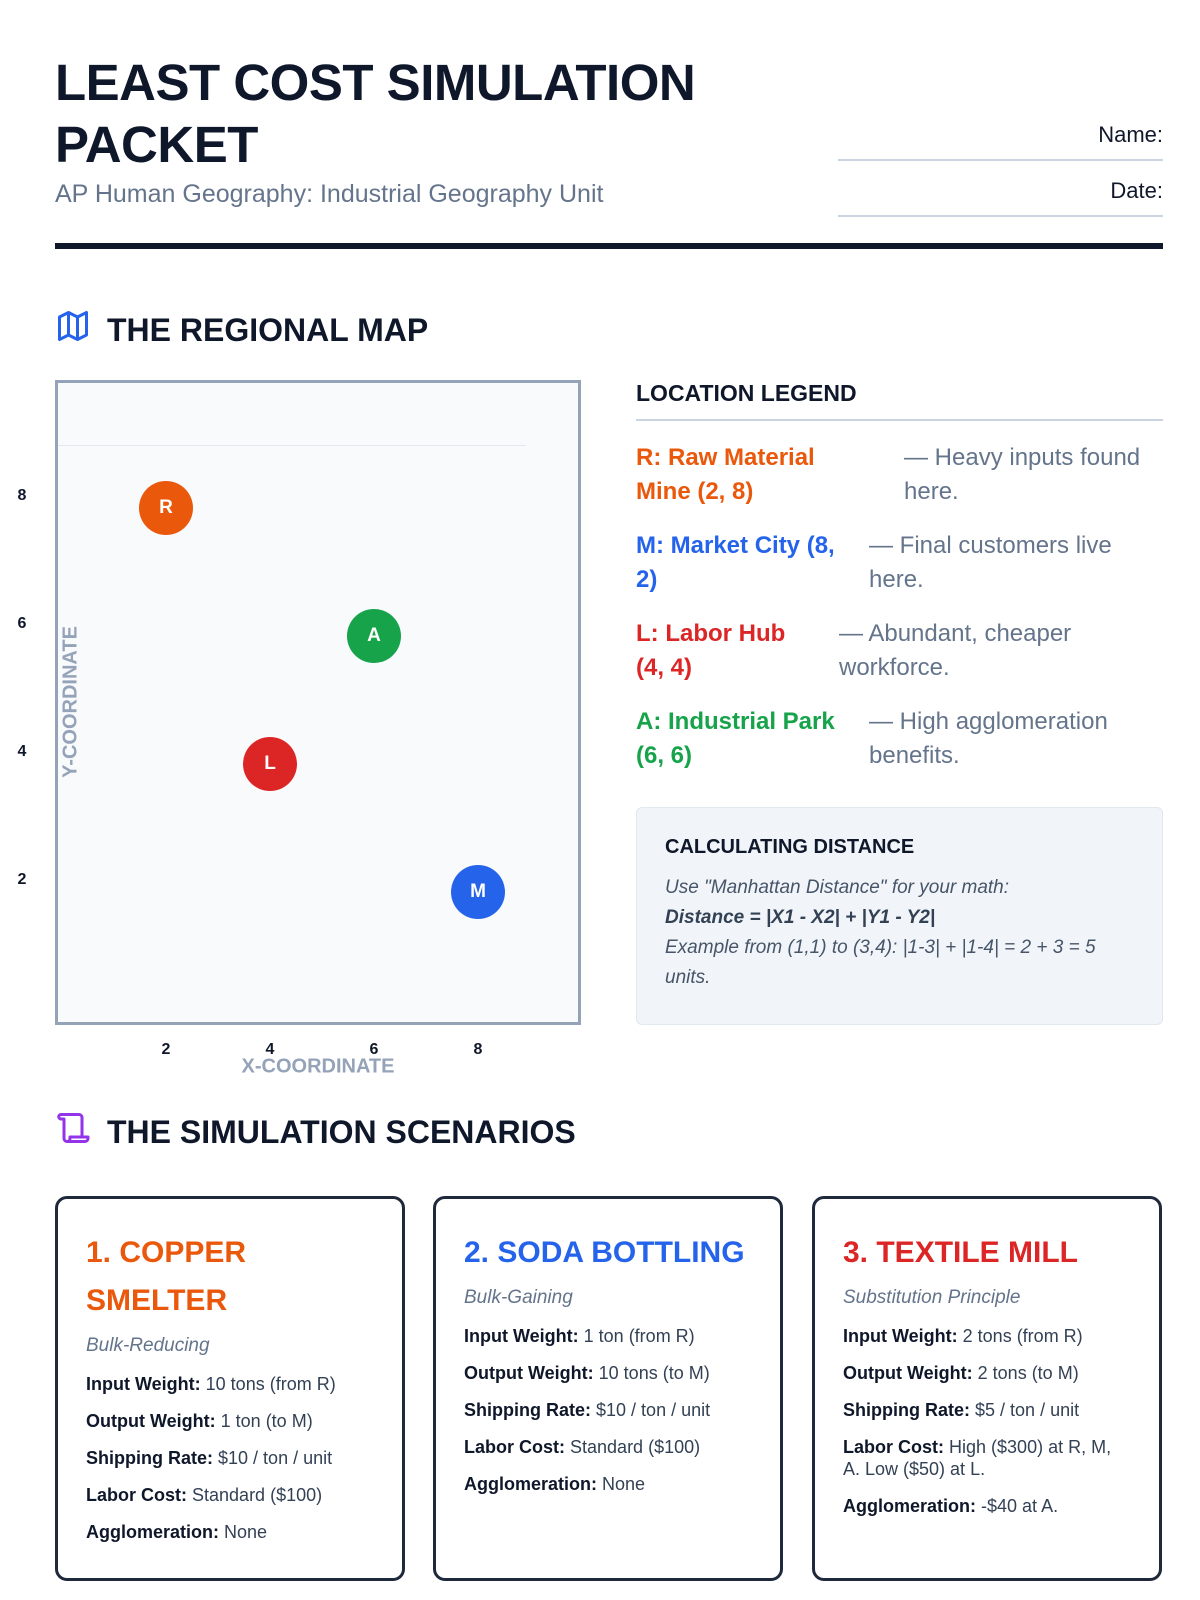  Describe the element at coordinates (268, 329) in the screenshot. I see `map-heading-text: THE REGIONAL MAP` at that location.